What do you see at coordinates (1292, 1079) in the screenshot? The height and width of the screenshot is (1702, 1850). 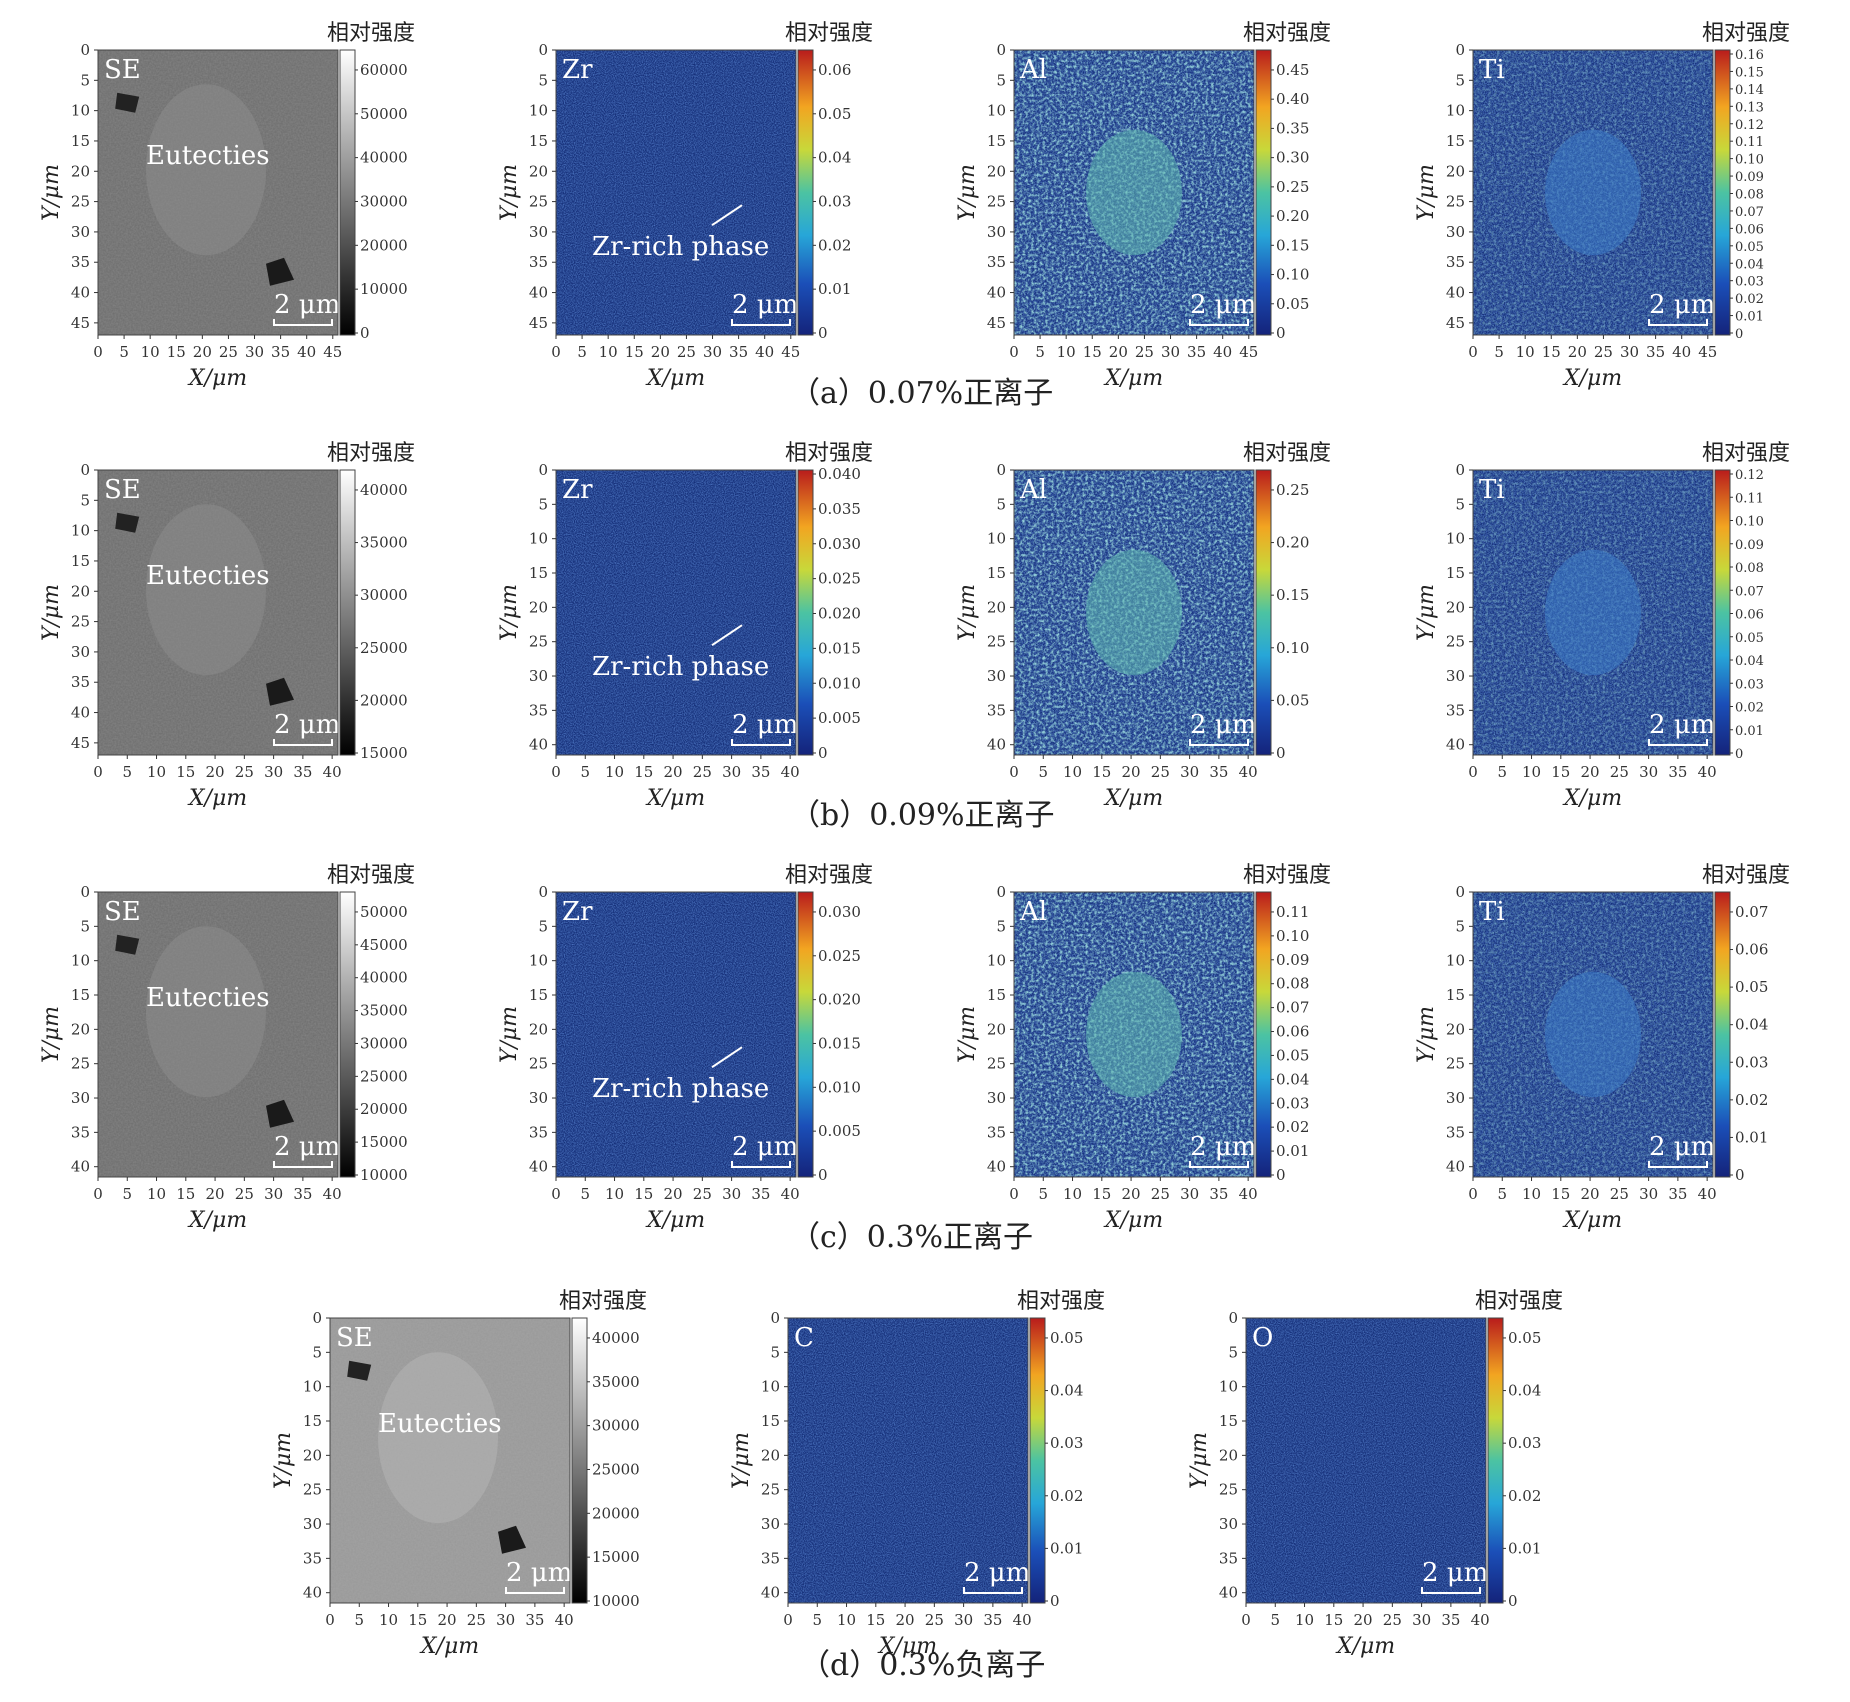 I see `colorbar-tick-label: 0.04` at bounding box center [1292, 1079].